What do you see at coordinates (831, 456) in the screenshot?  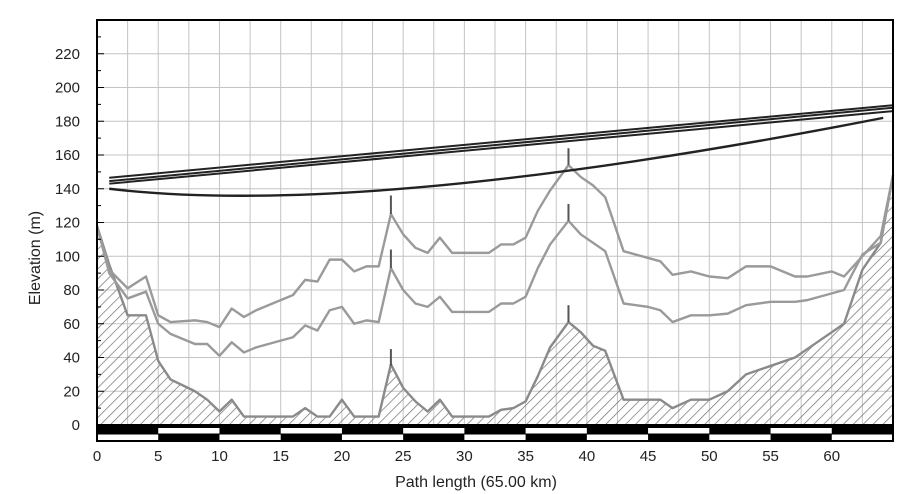 I see `x-tick-label: 60` at bounding box center [831, 456].